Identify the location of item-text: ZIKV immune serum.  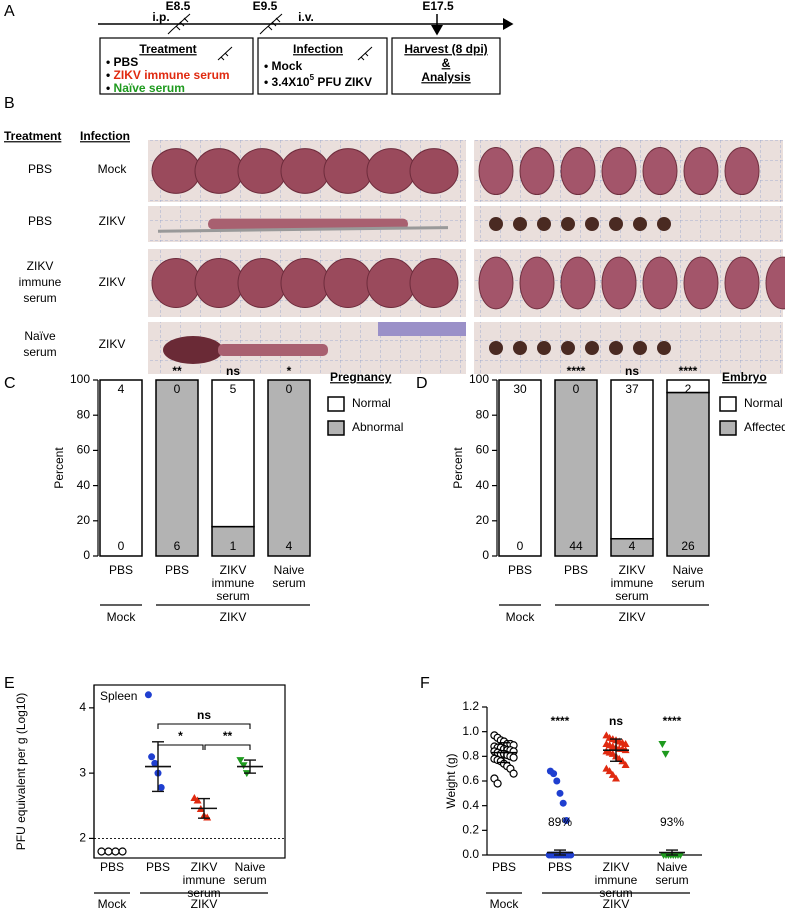
(172, 75).